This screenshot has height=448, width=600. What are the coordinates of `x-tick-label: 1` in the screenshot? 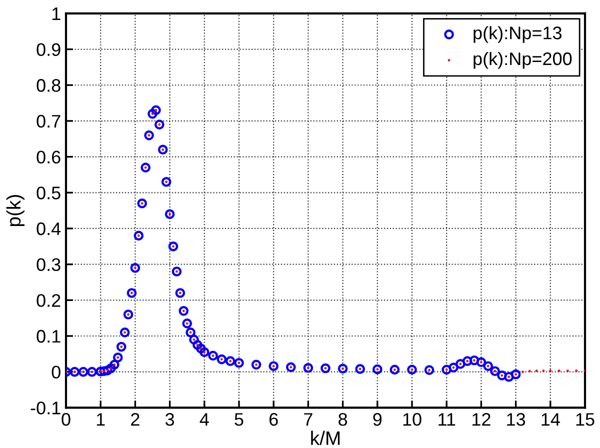 It's located at (100, 419).